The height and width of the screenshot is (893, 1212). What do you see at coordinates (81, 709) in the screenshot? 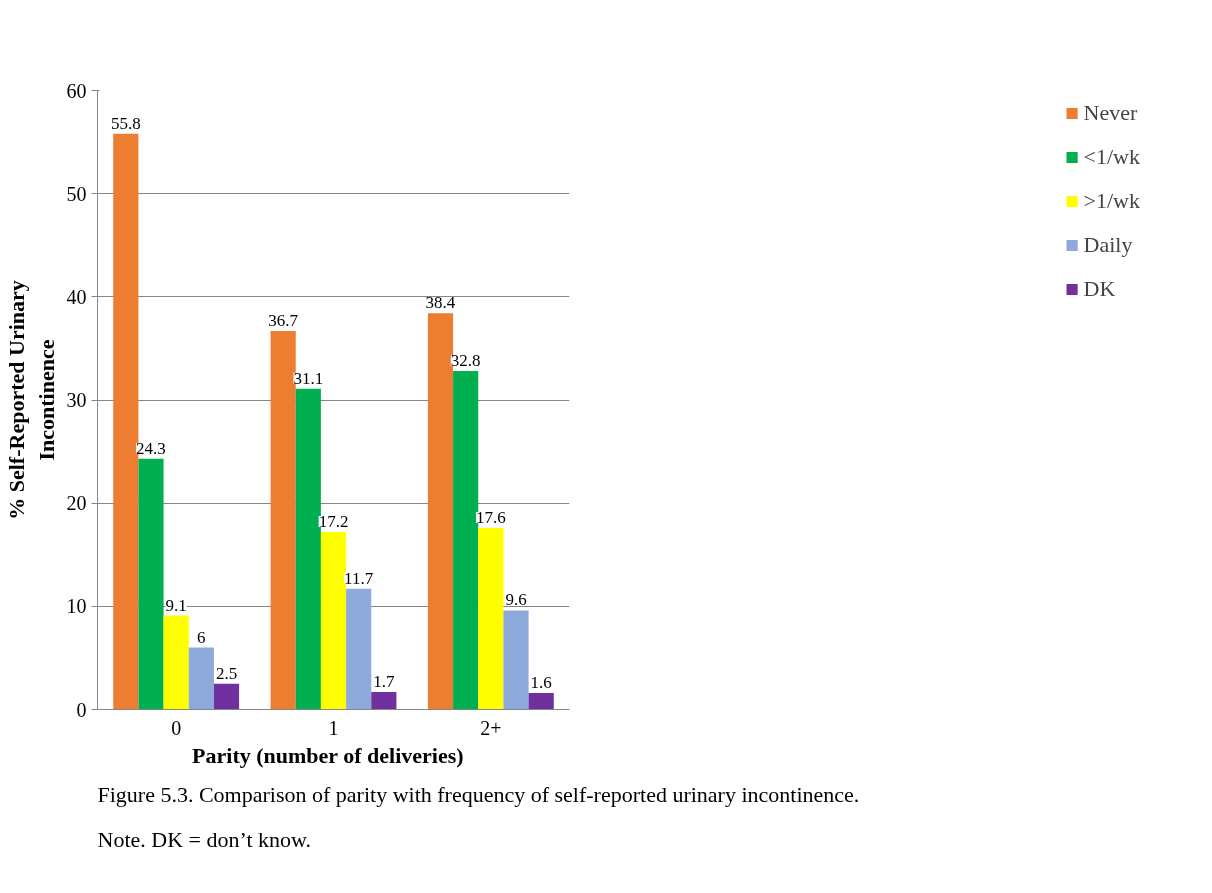
I see `y-tick-label: 0` at bounding box center [81, 709].